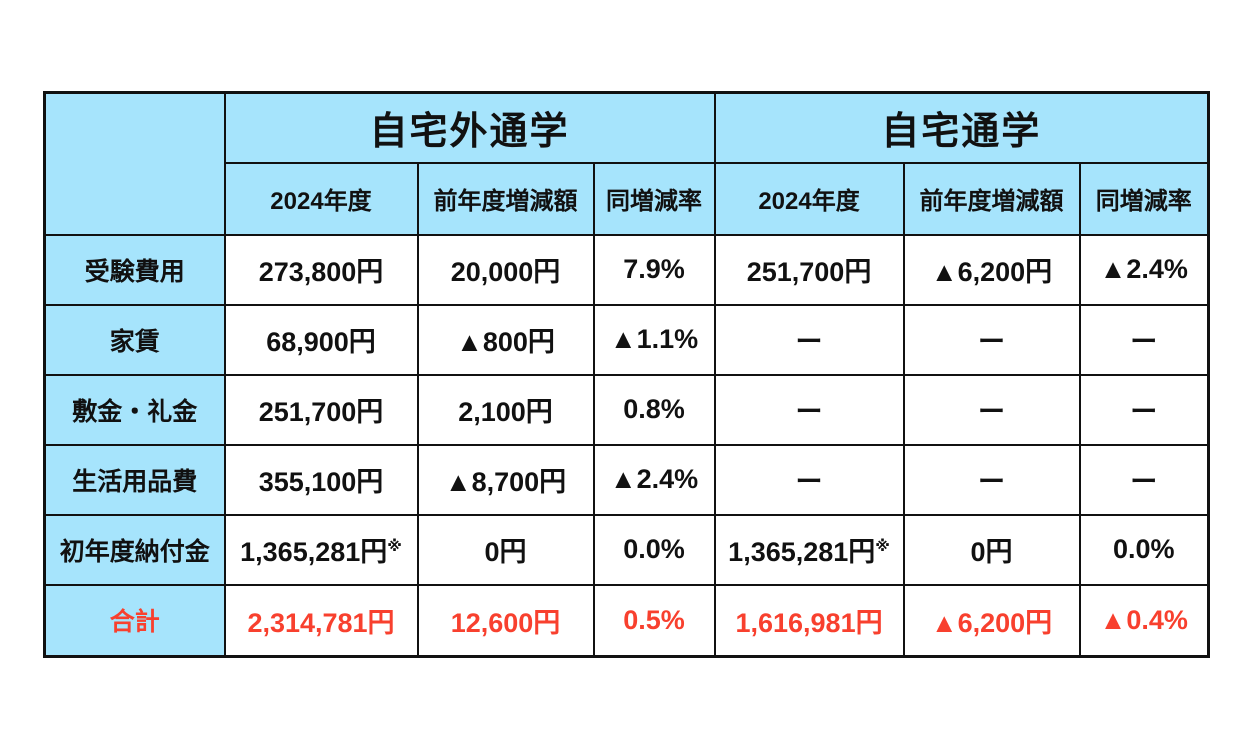 The height and width of the screenshot is (751, 1251). I want to click on cell-away-rate: 7.9%, so click(654, 269).